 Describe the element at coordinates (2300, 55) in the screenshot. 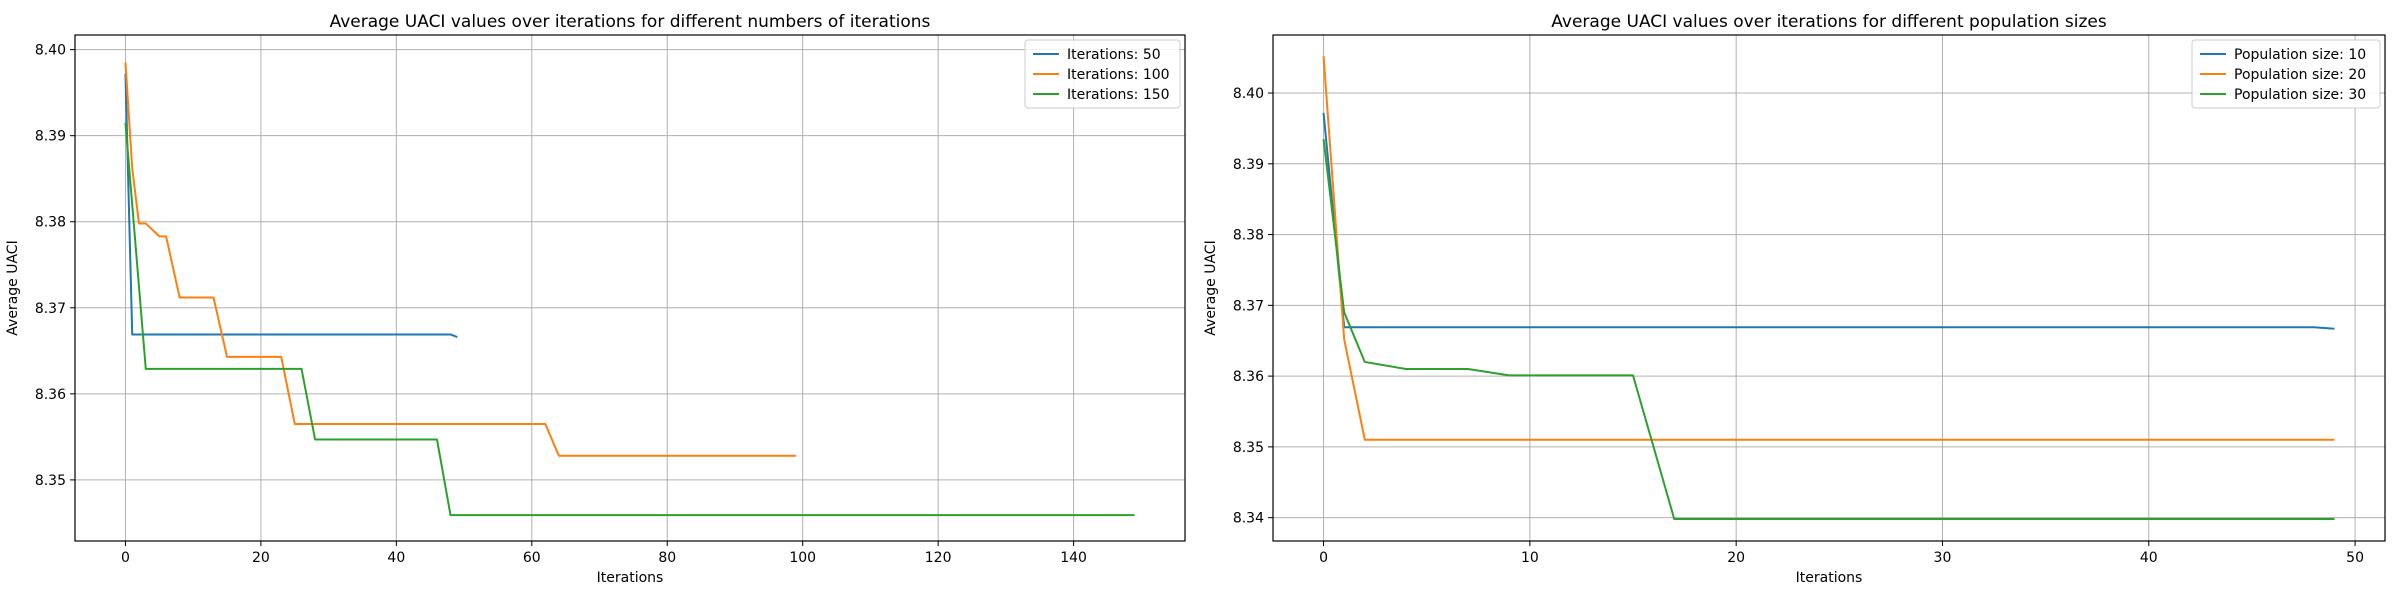

I see `legend-label-1: Population size: 10` at that location.